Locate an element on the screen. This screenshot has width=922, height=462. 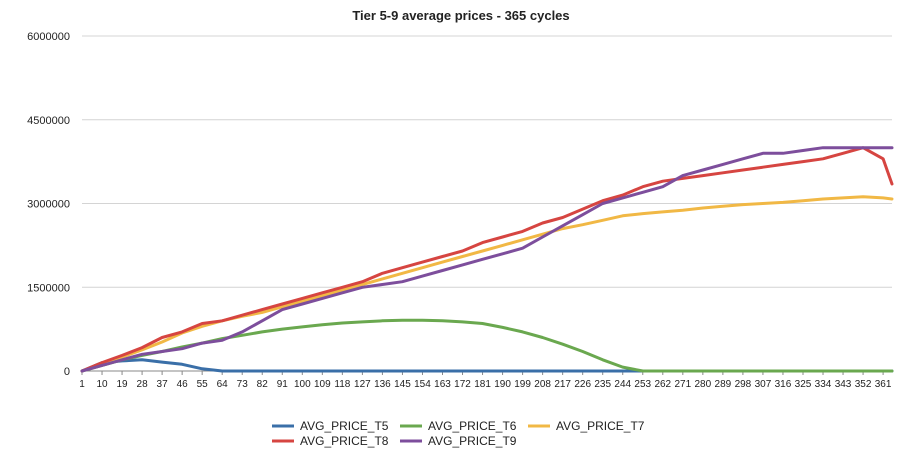
y-tick-label: 3000000 is located at coordinates (48, 205).